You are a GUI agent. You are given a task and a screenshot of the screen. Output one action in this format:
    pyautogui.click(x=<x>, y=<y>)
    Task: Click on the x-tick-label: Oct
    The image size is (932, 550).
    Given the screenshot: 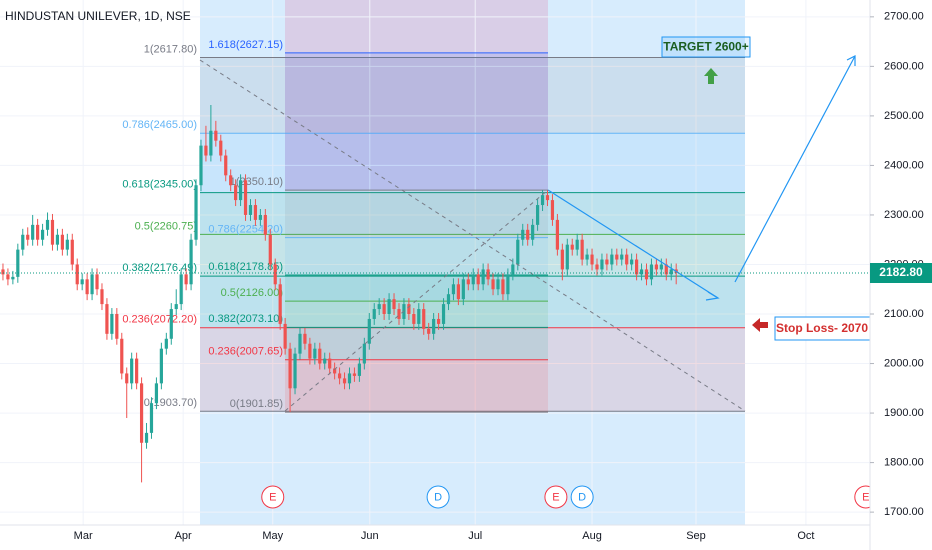 What is the action you would take?
    pyautogui.click(x=805, y=536)
    